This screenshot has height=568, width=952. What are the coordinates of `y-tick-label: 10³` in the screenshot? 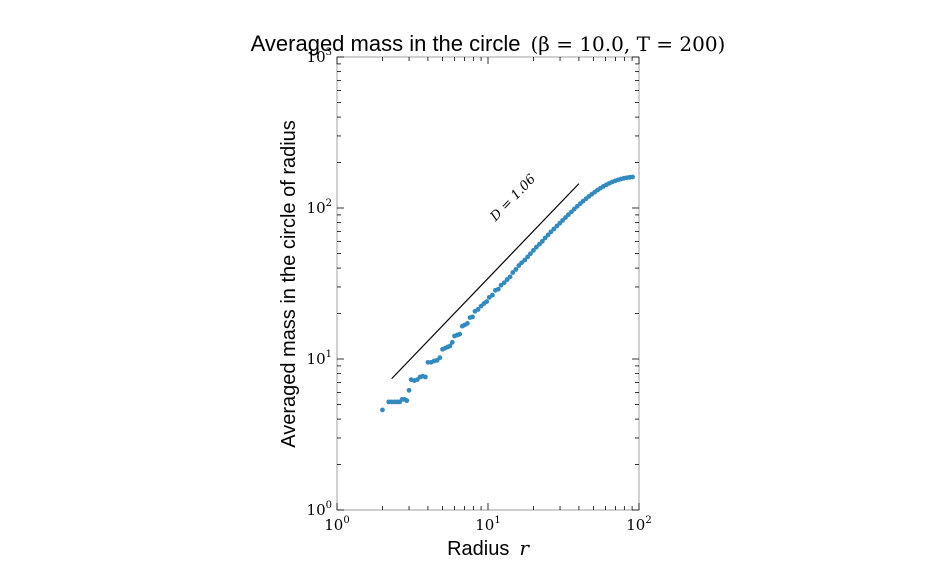 It's located at (319, 56).